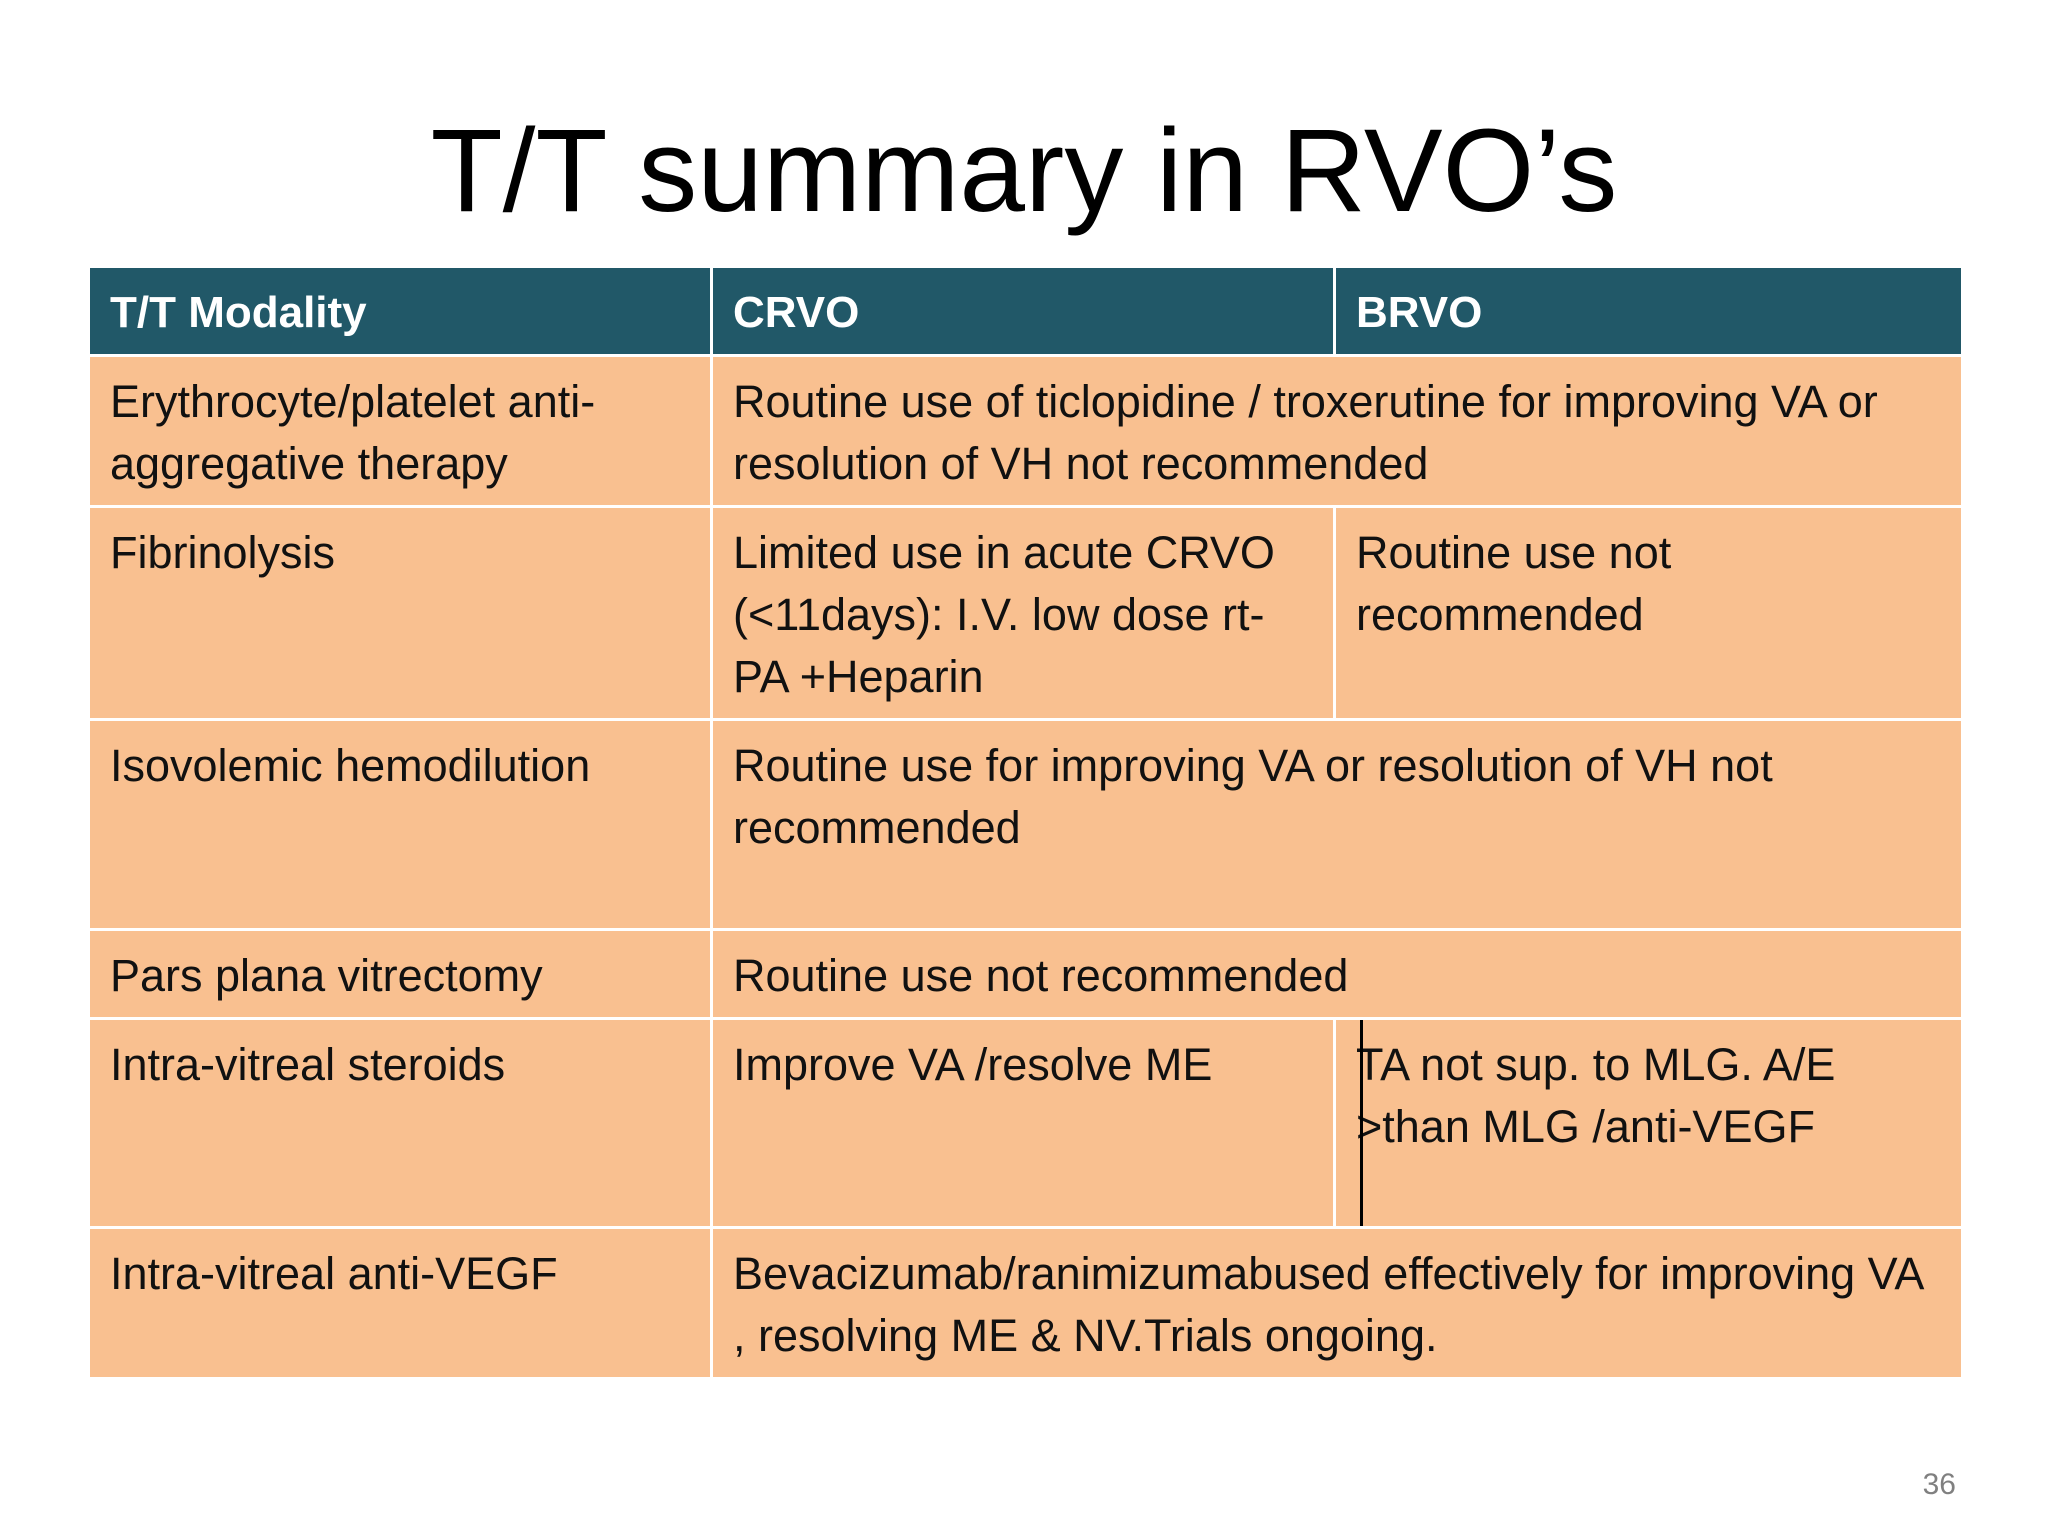 The width and height of the screenshot is (2048, 1536). I want to click on slide-title: T/T summary in RVO’s, so click(1024, 171).